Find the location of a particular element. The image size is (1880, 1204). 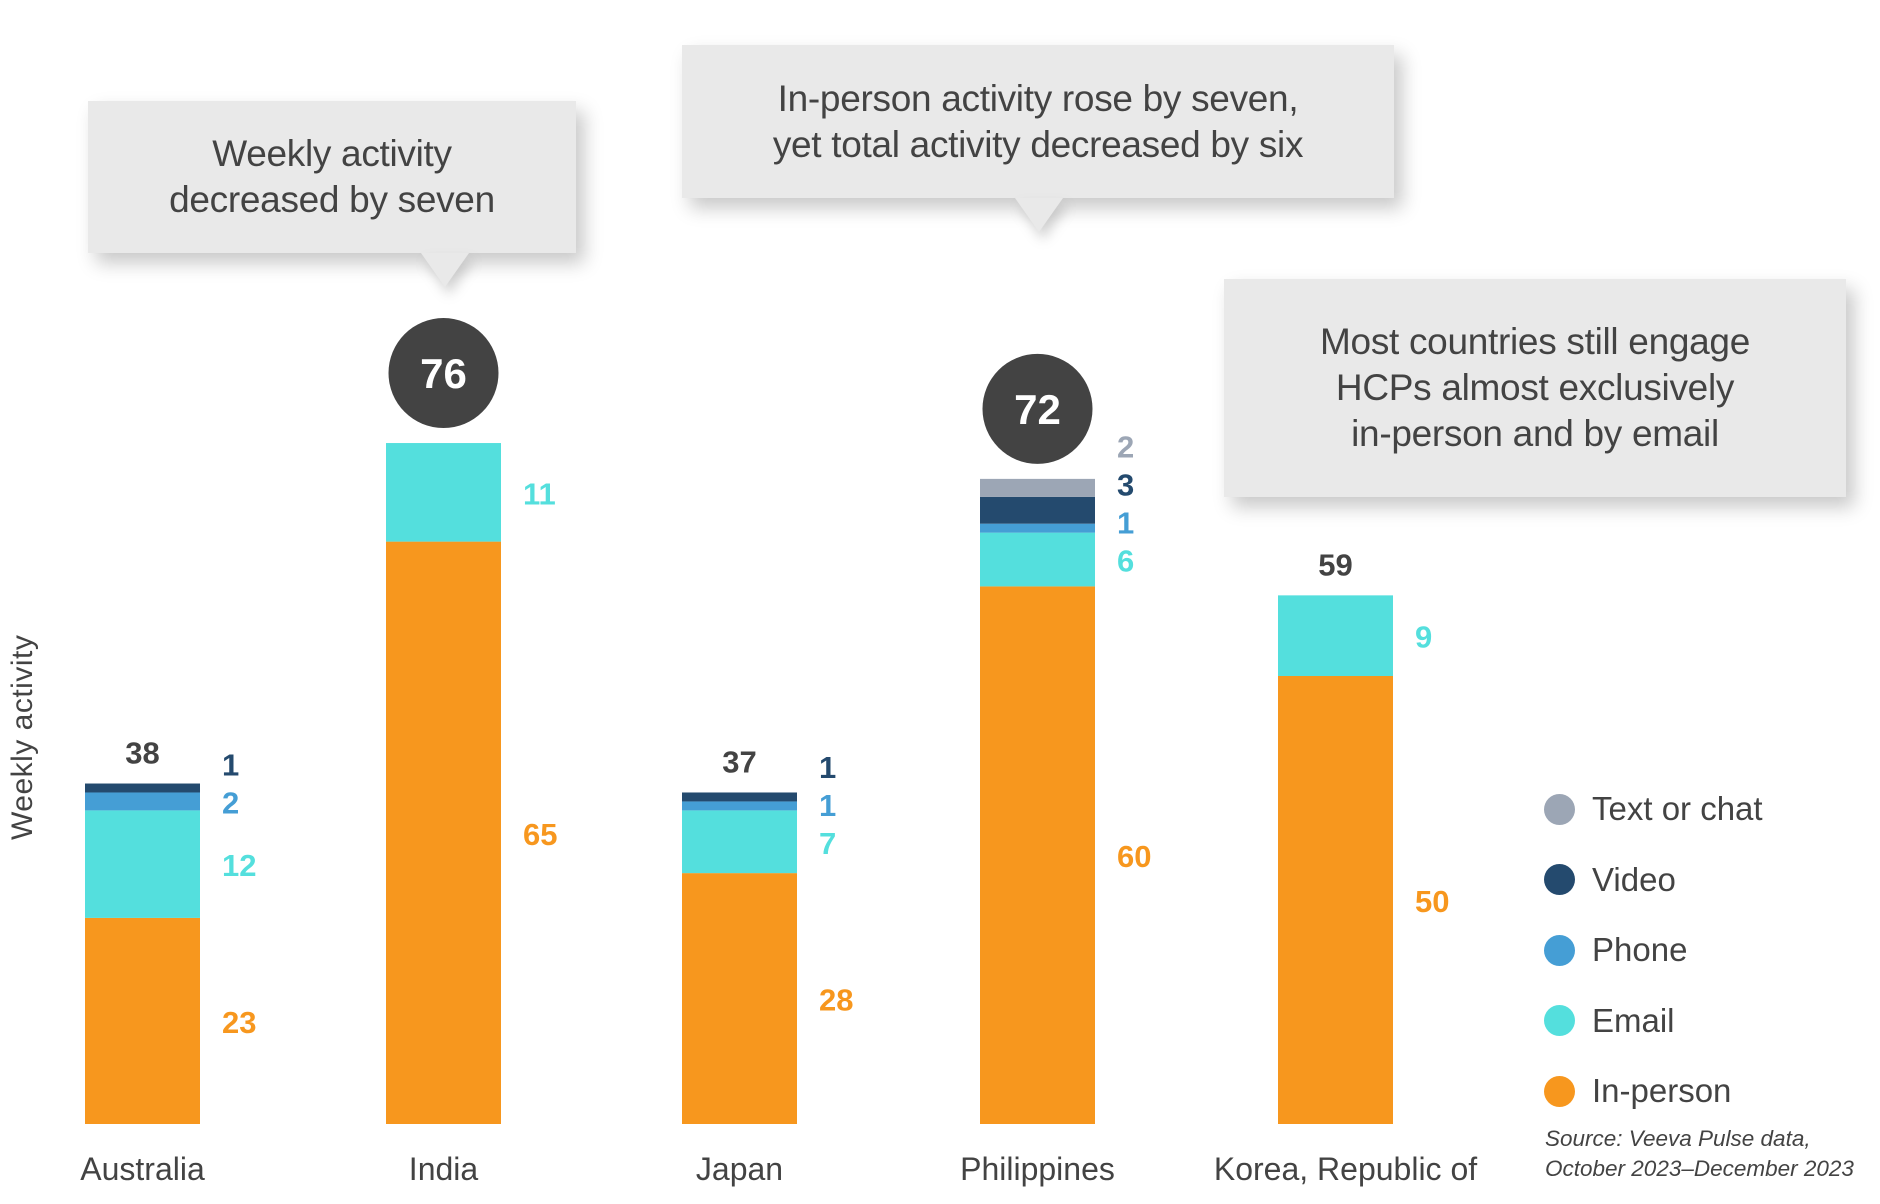

total-label-philippines: 72 is located at coordinates (1037, 409).